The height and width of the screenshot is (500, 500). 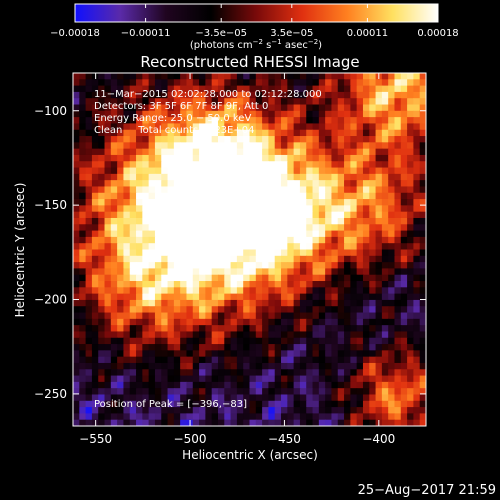 I want to click on y-tick-label: −150, so click(x=50, y=205).